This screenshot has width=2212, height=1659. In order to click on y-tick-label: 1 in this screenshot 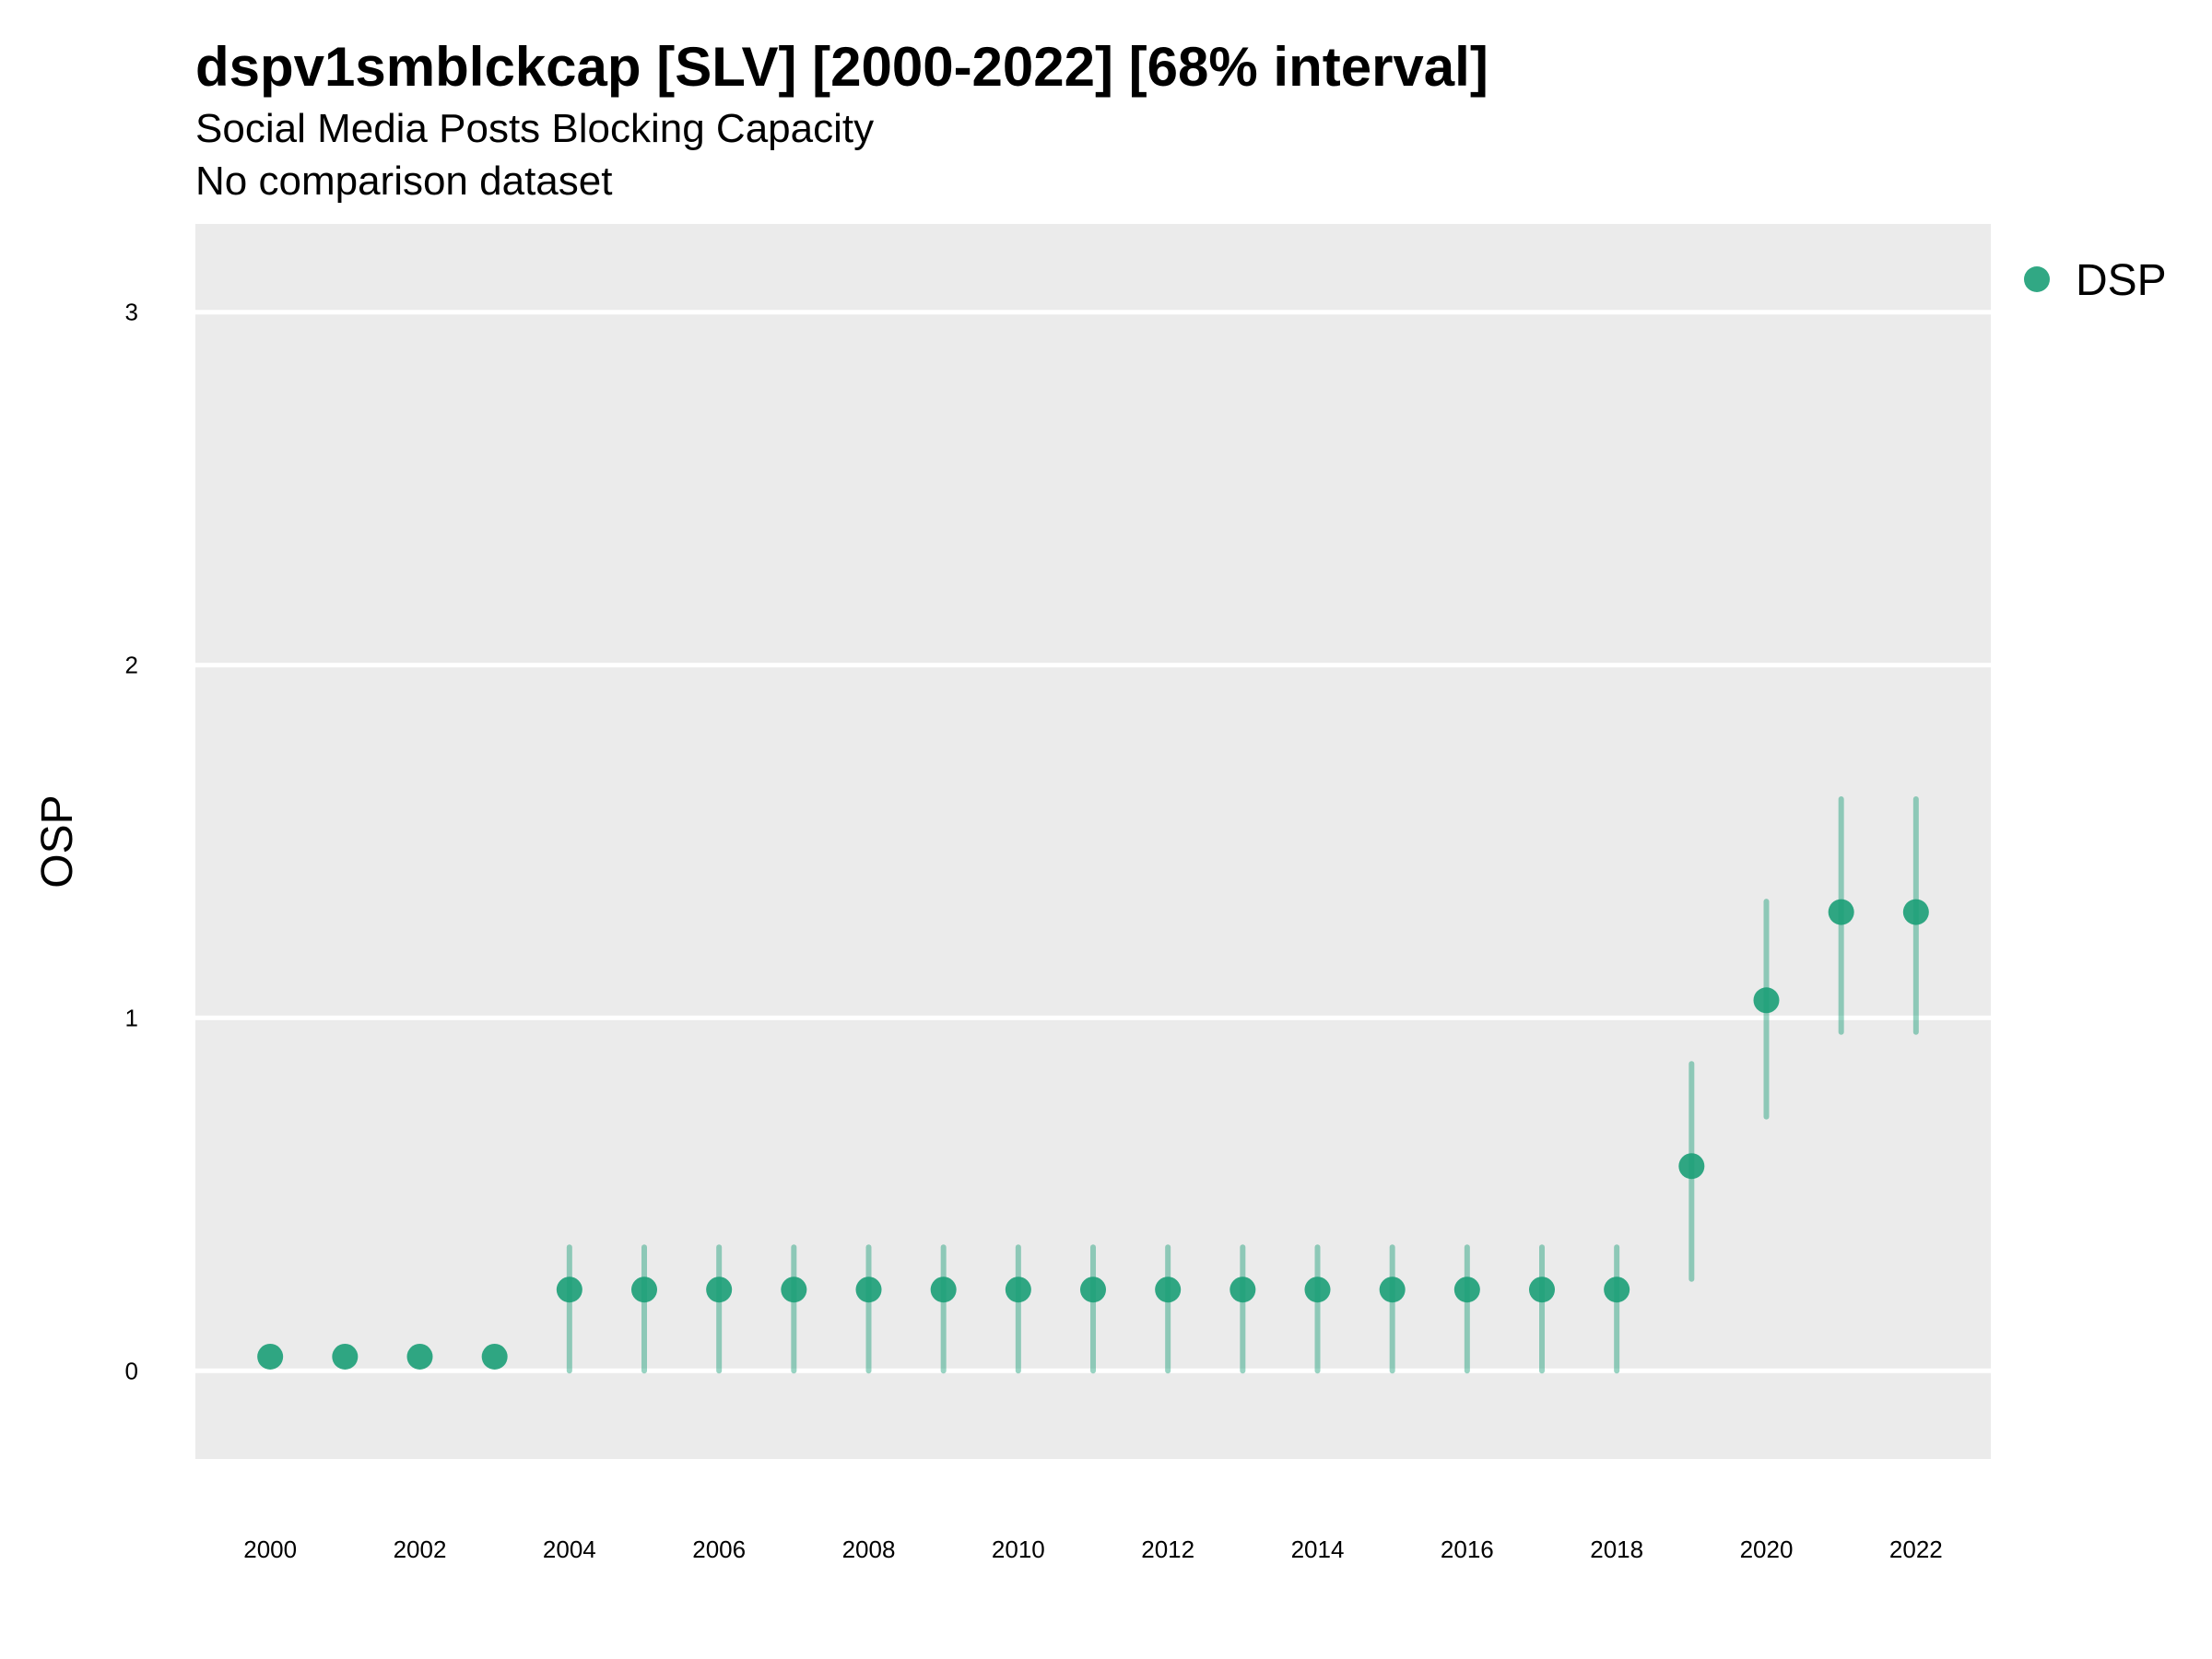, I will do `click(131, 1017)`.